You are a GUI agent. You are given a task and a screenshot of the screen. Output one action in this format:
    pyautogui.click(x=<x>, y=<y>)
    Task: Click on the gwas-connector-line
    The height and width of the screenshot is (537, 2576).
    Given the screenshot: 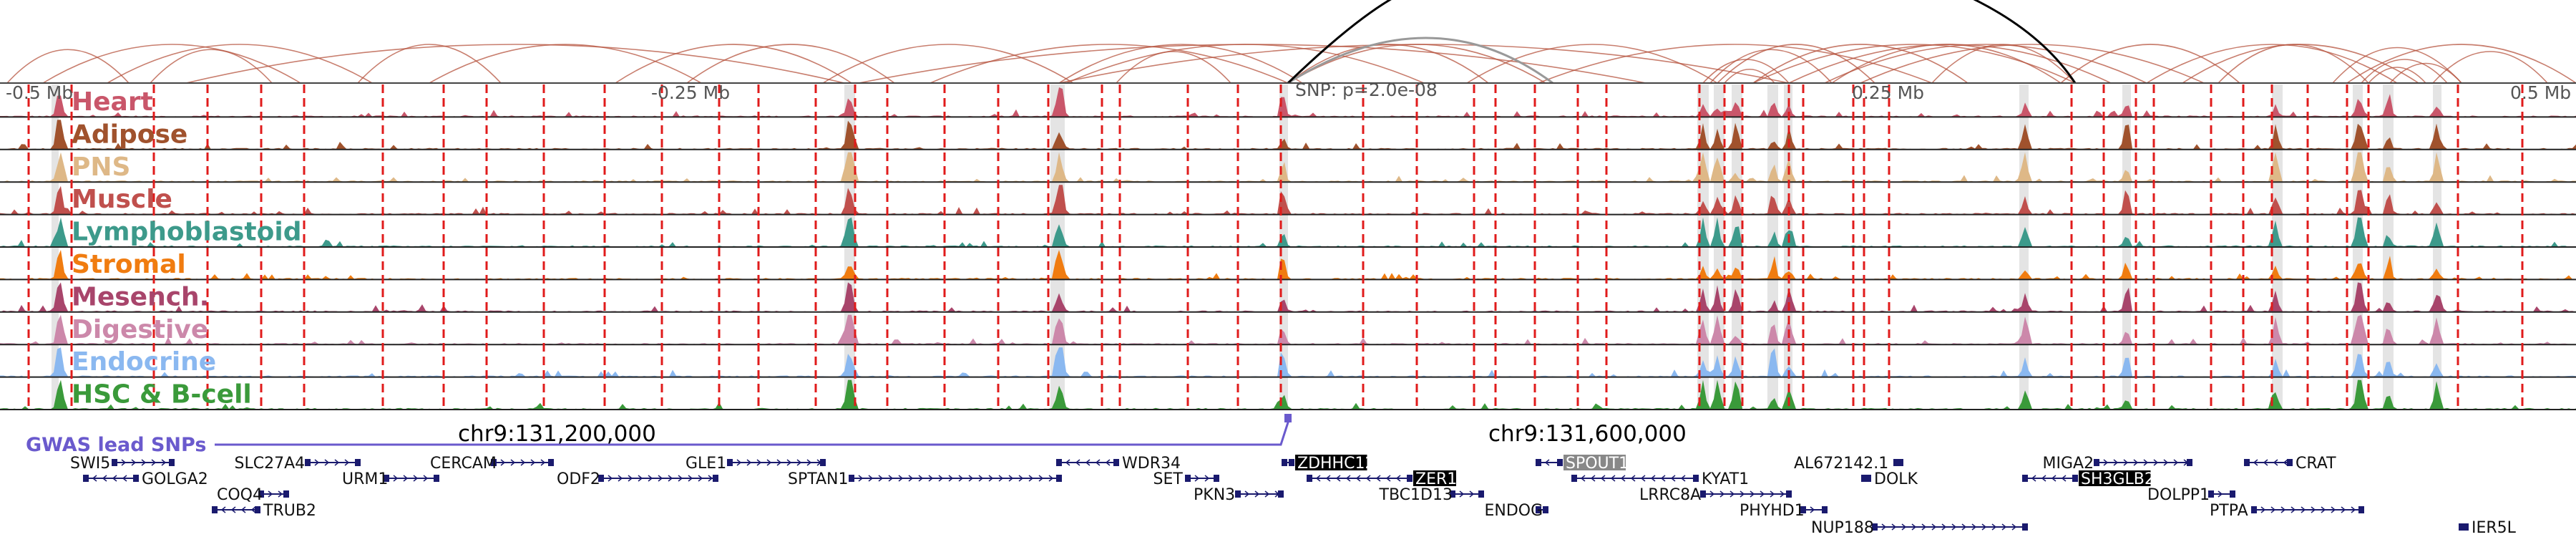 What is the action you would take?
    pyautogui.click(x=752, y=432)
    